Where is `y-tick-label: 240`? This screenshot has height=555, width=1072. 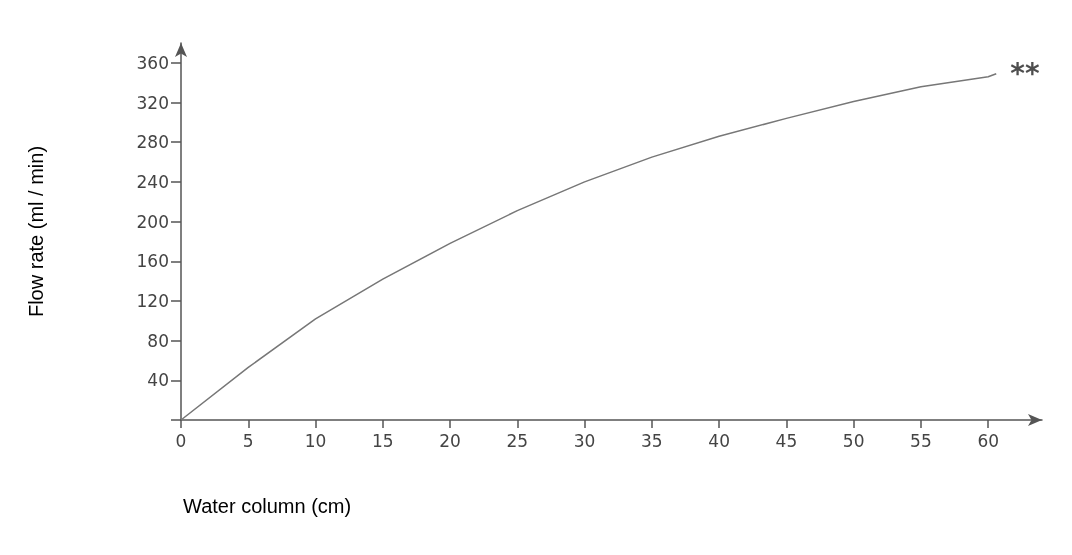
y-tick-label: 240 is located at coordinates (152, 181).